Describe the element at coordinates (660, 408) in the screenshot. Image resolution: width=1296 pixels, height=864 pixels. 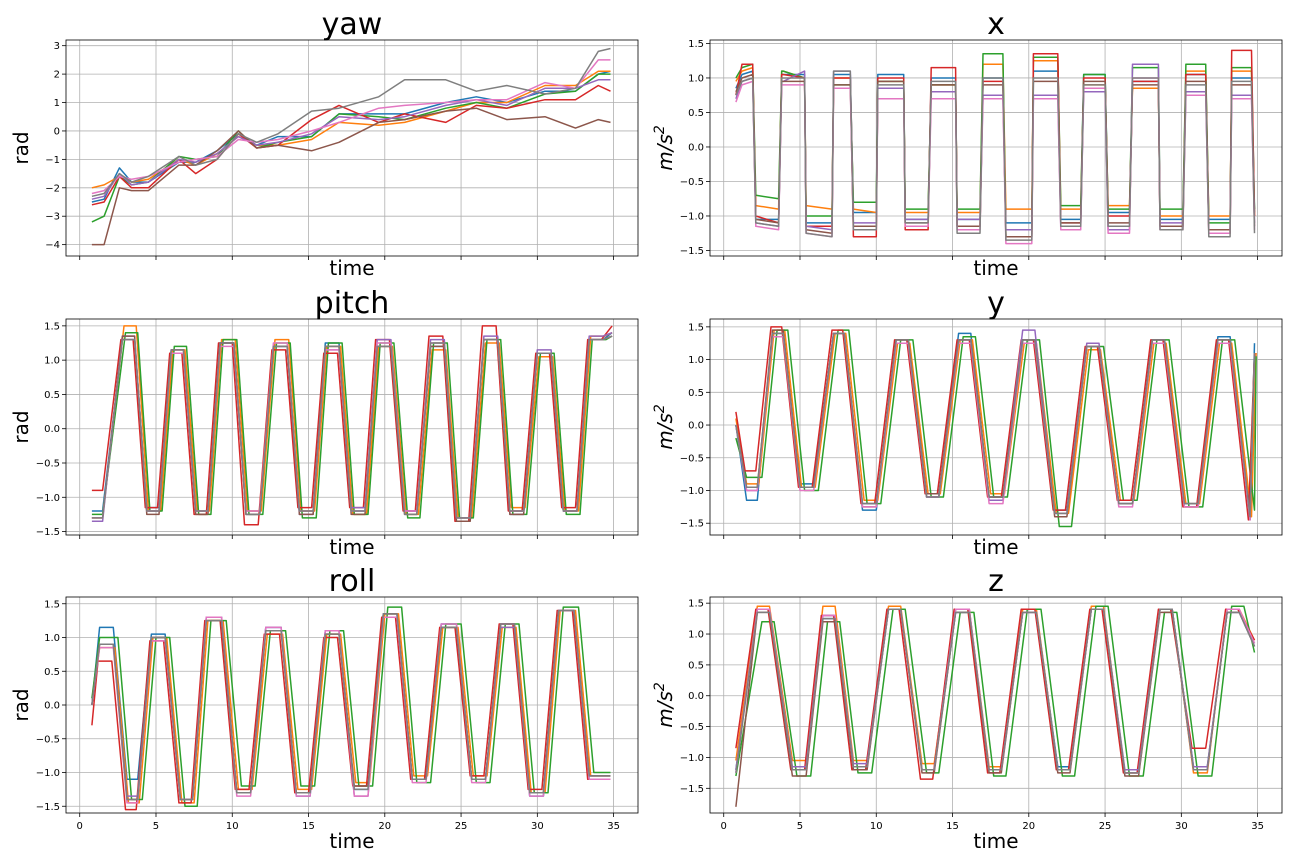
I see `y-ylabel-exp: 2` at that location.